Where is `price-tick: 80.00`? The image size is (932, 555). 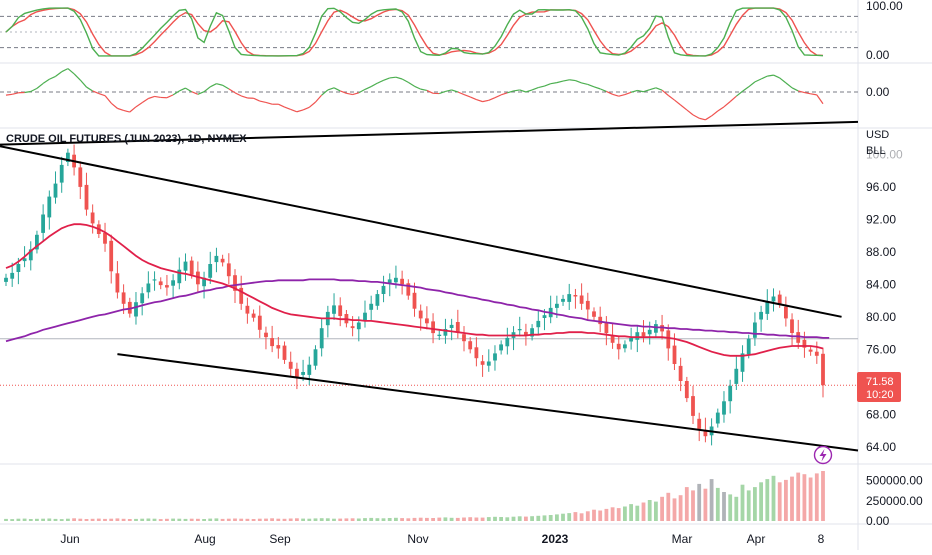 price-tick: 80.00 is located at coordinates (881, 317).